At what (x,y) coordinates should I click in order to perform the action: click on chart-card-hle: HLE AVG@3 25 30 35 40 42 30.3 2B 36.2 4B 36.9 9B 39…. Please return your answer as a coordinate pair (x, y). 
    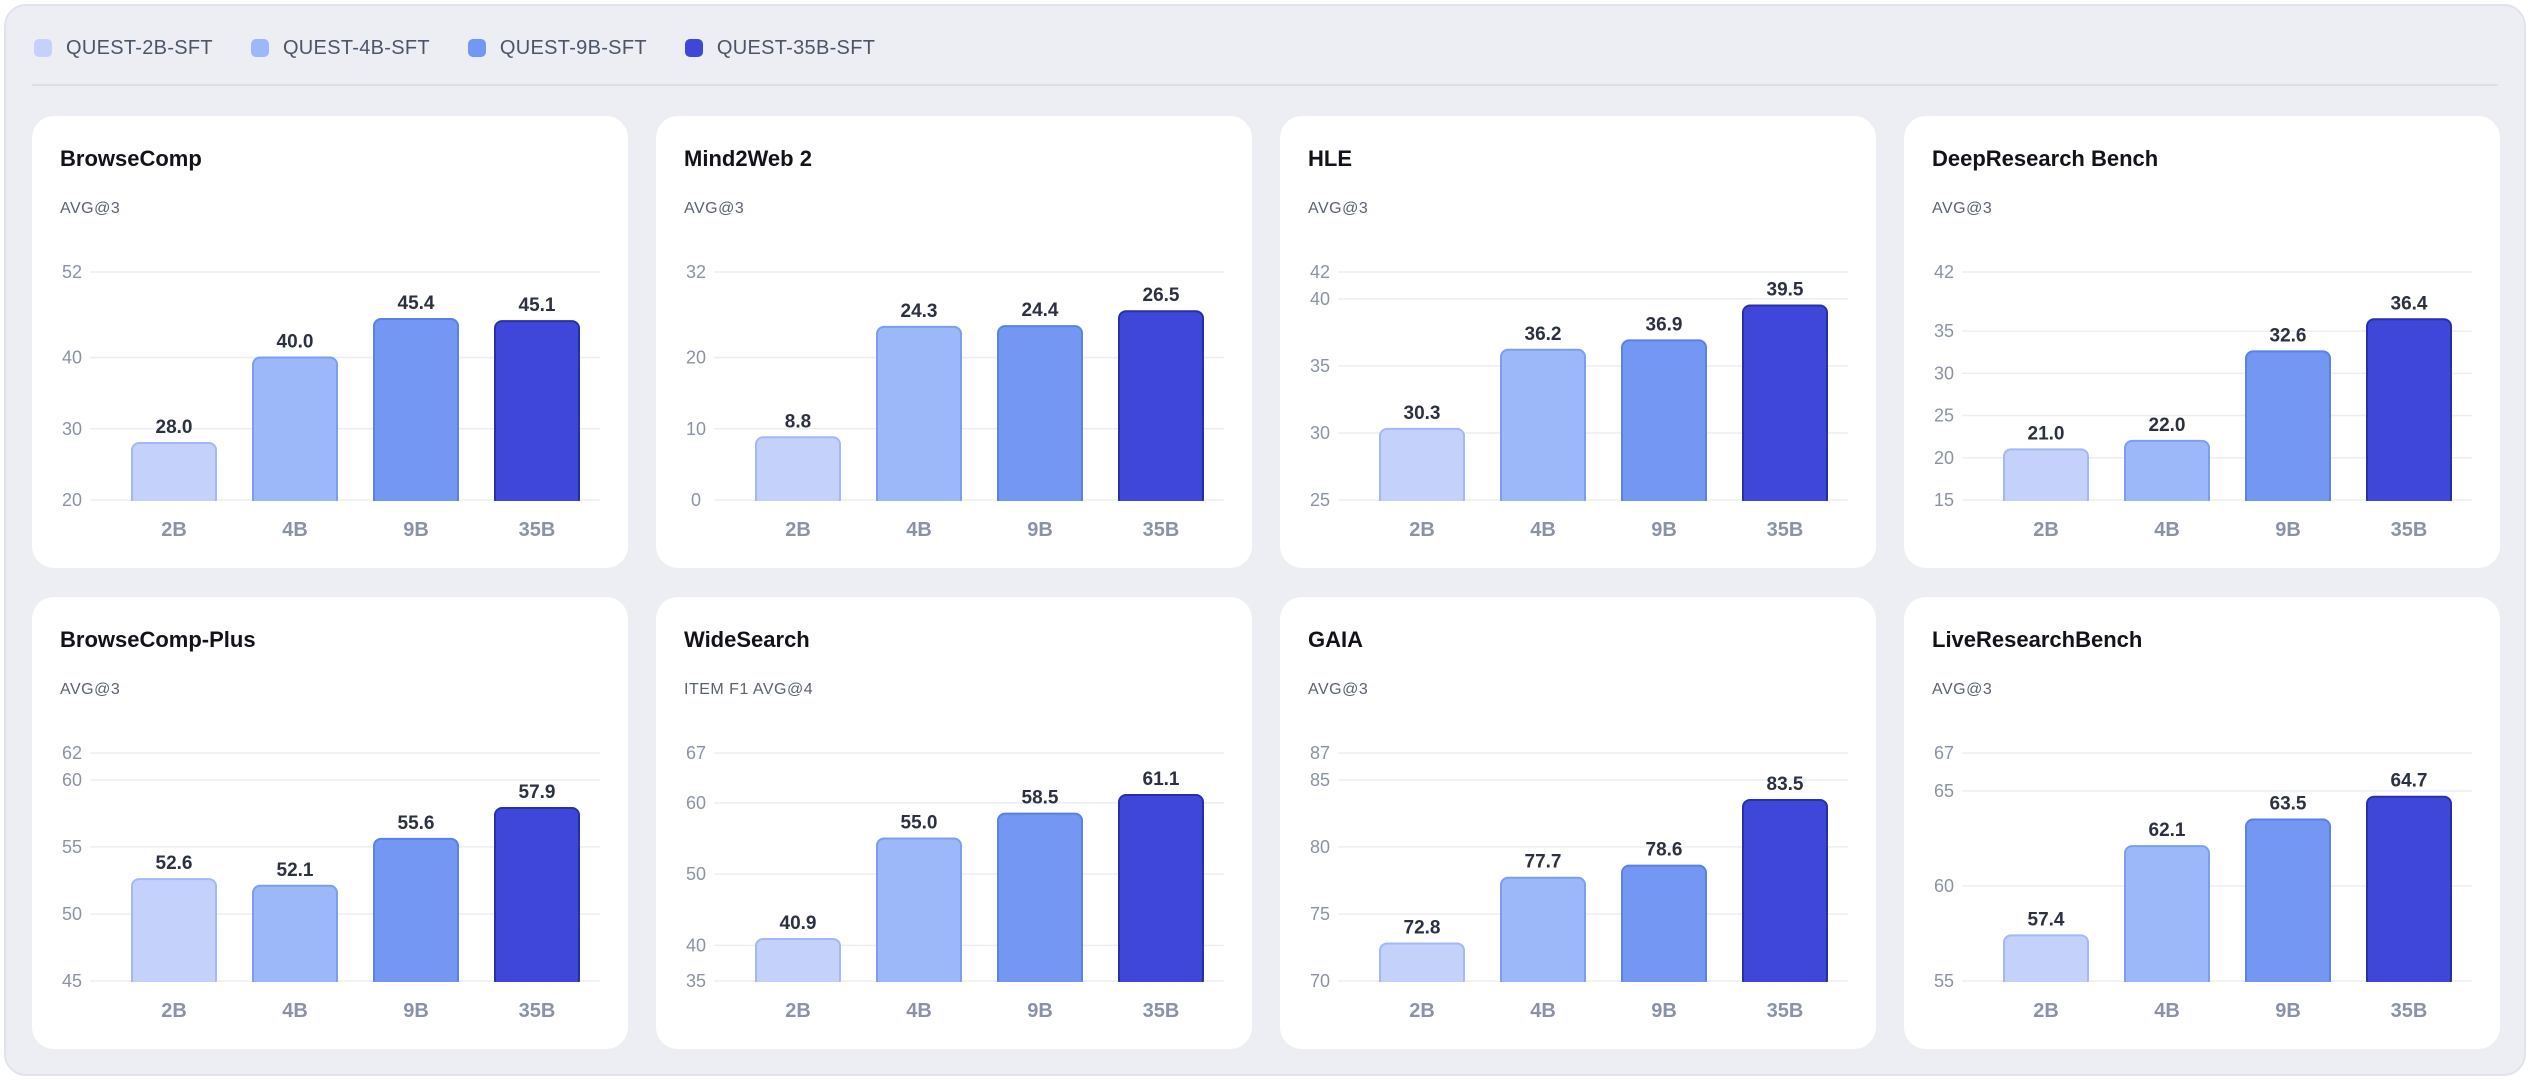
    Looking at the image, I should click on (1578, 342).